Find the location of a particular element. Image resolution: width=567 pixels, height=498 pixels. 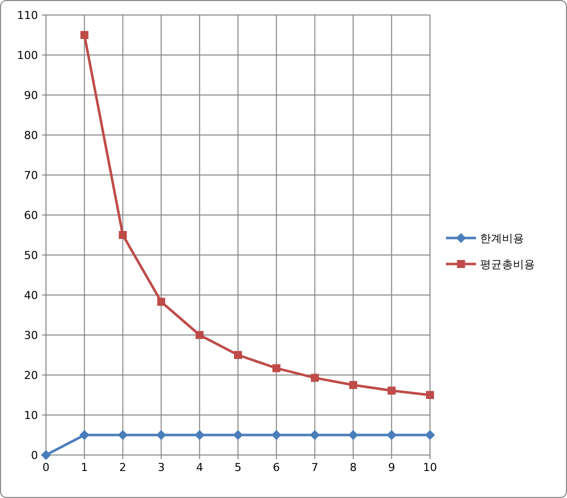

y-tick-label: 70 is located at coordinates (31, 175).